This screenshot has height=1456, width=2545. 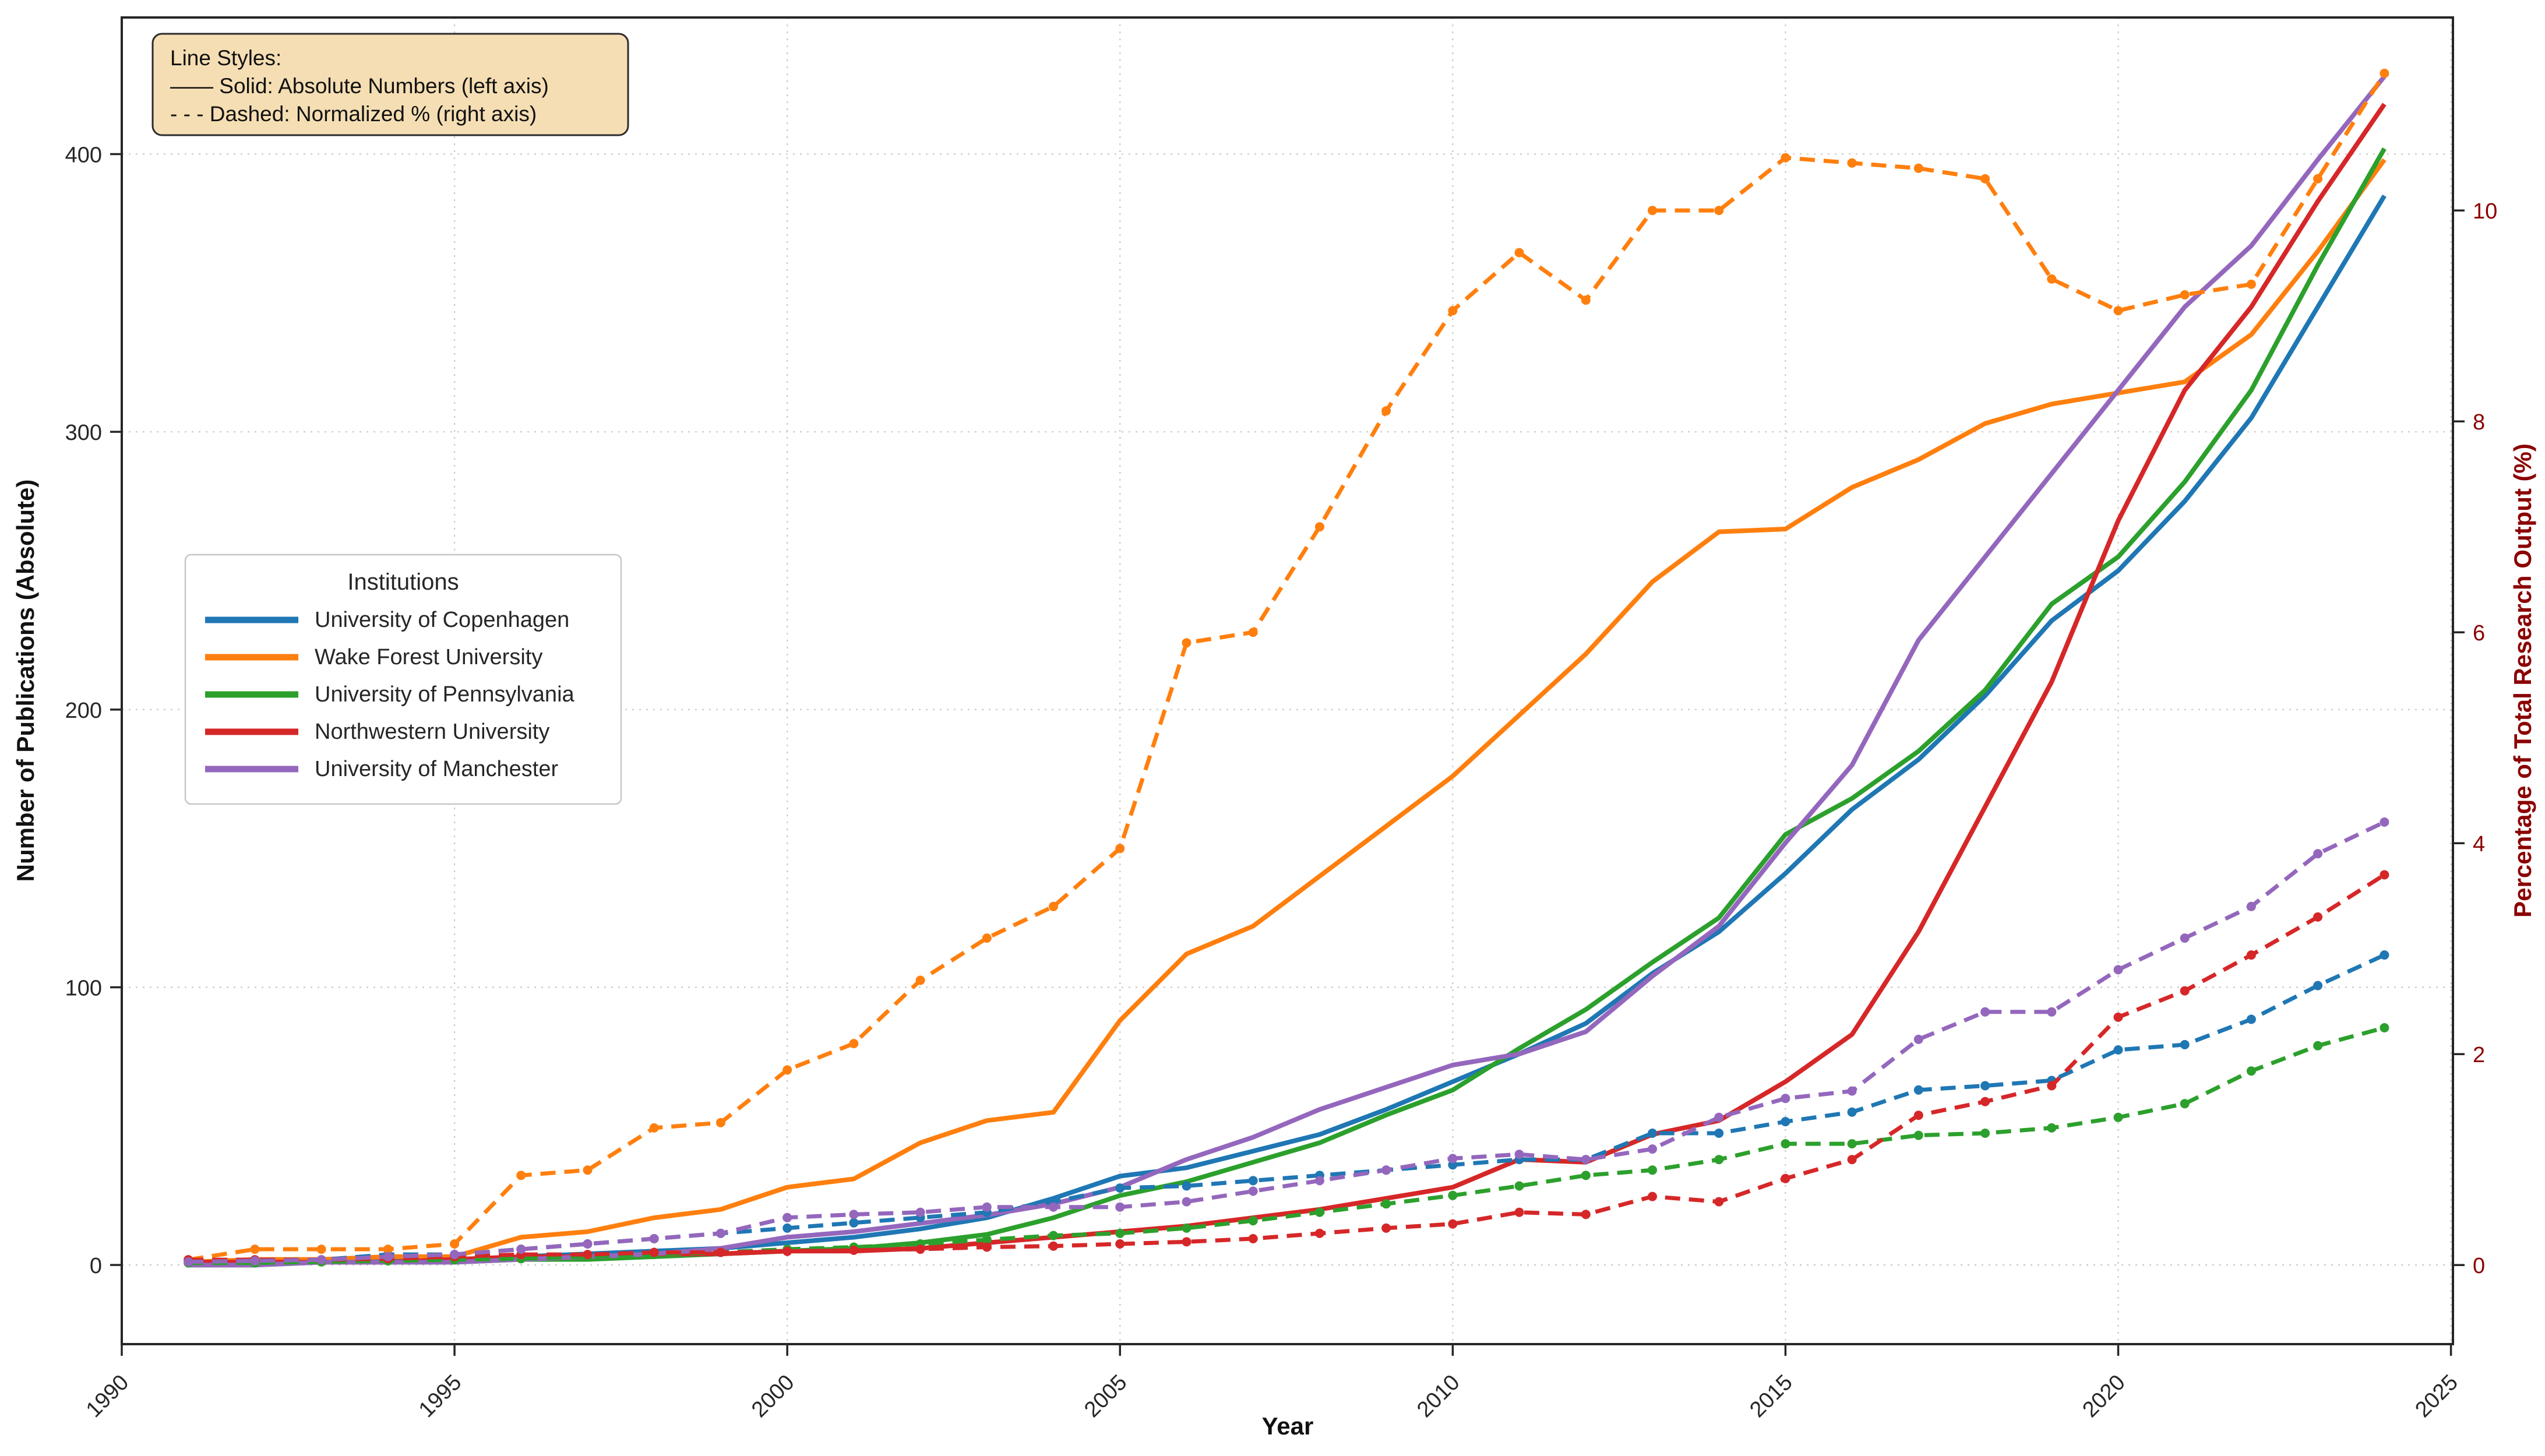 I want to click on marker-university-of-pennsylvania-2020, so click(x=2118, y=1117).